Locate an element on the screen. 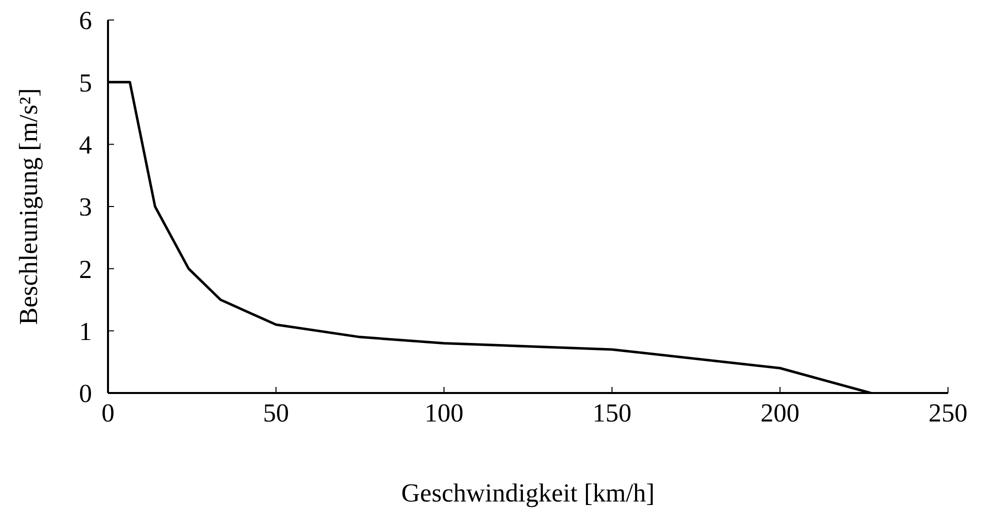  x-tick-label: 0 is located at coordinates (108, 413).